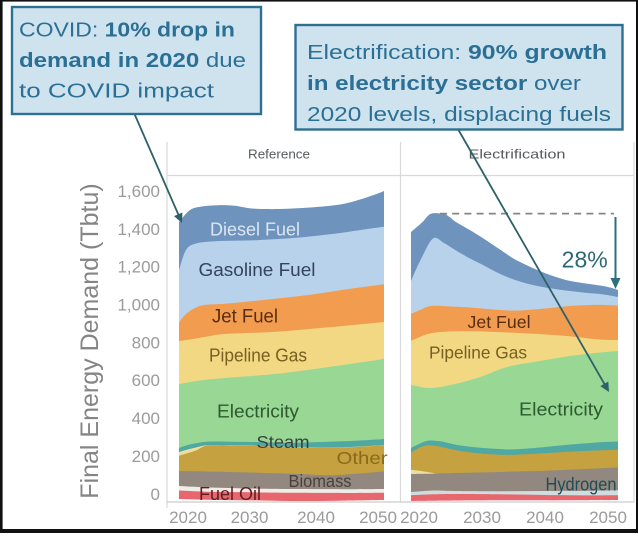 The width and height of the screenshot is (638, 538). Describe the element at coordinates (230, 494) in the screenshot. I see `svg-text: Fuel Oil` at that location.